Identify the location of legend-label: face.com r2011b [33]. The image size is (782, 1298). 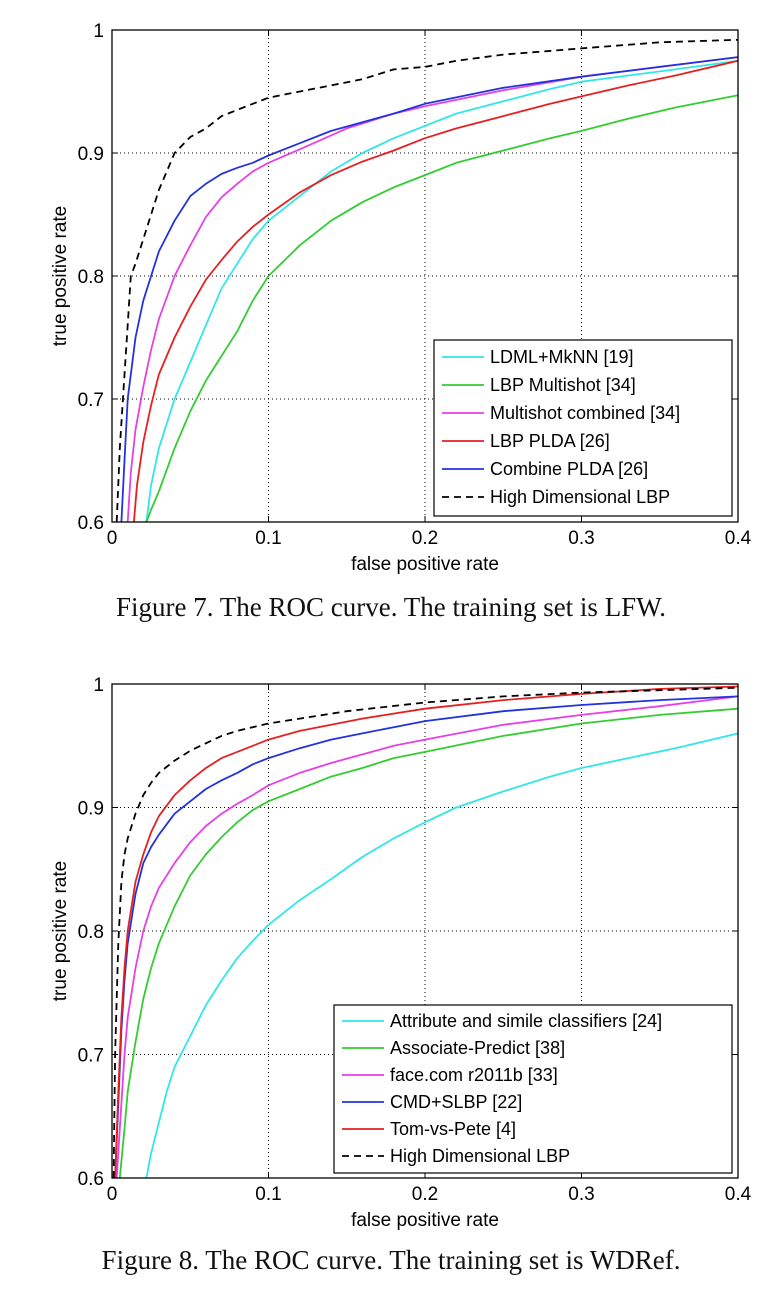
(474, 1075).